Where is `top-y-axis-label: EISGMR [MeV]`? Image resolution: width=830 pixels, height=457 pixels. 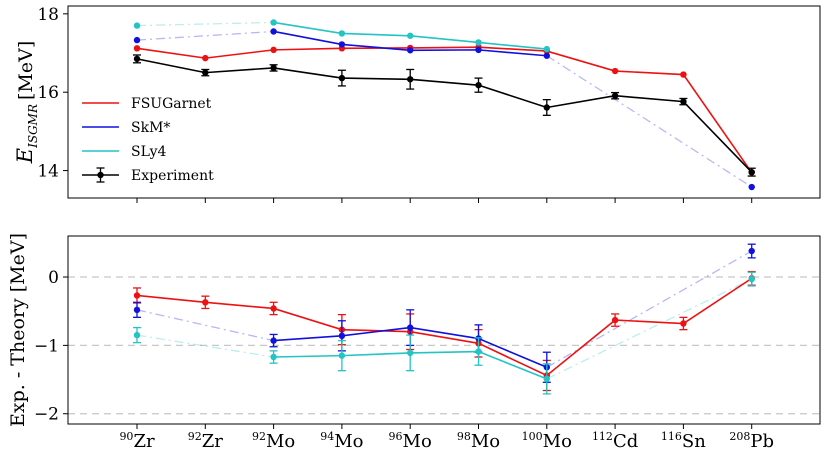
top-y-axis-label: EISGMR [MeV] is located at coordinates (26, 102).